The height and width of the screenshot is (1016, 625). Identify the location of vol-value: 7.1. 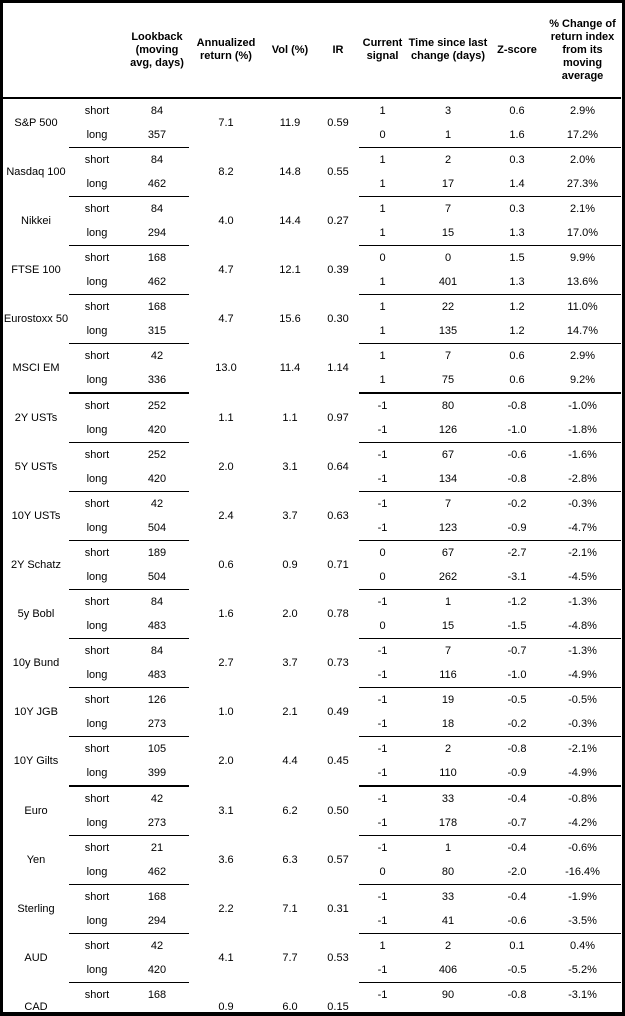
(290, 909).